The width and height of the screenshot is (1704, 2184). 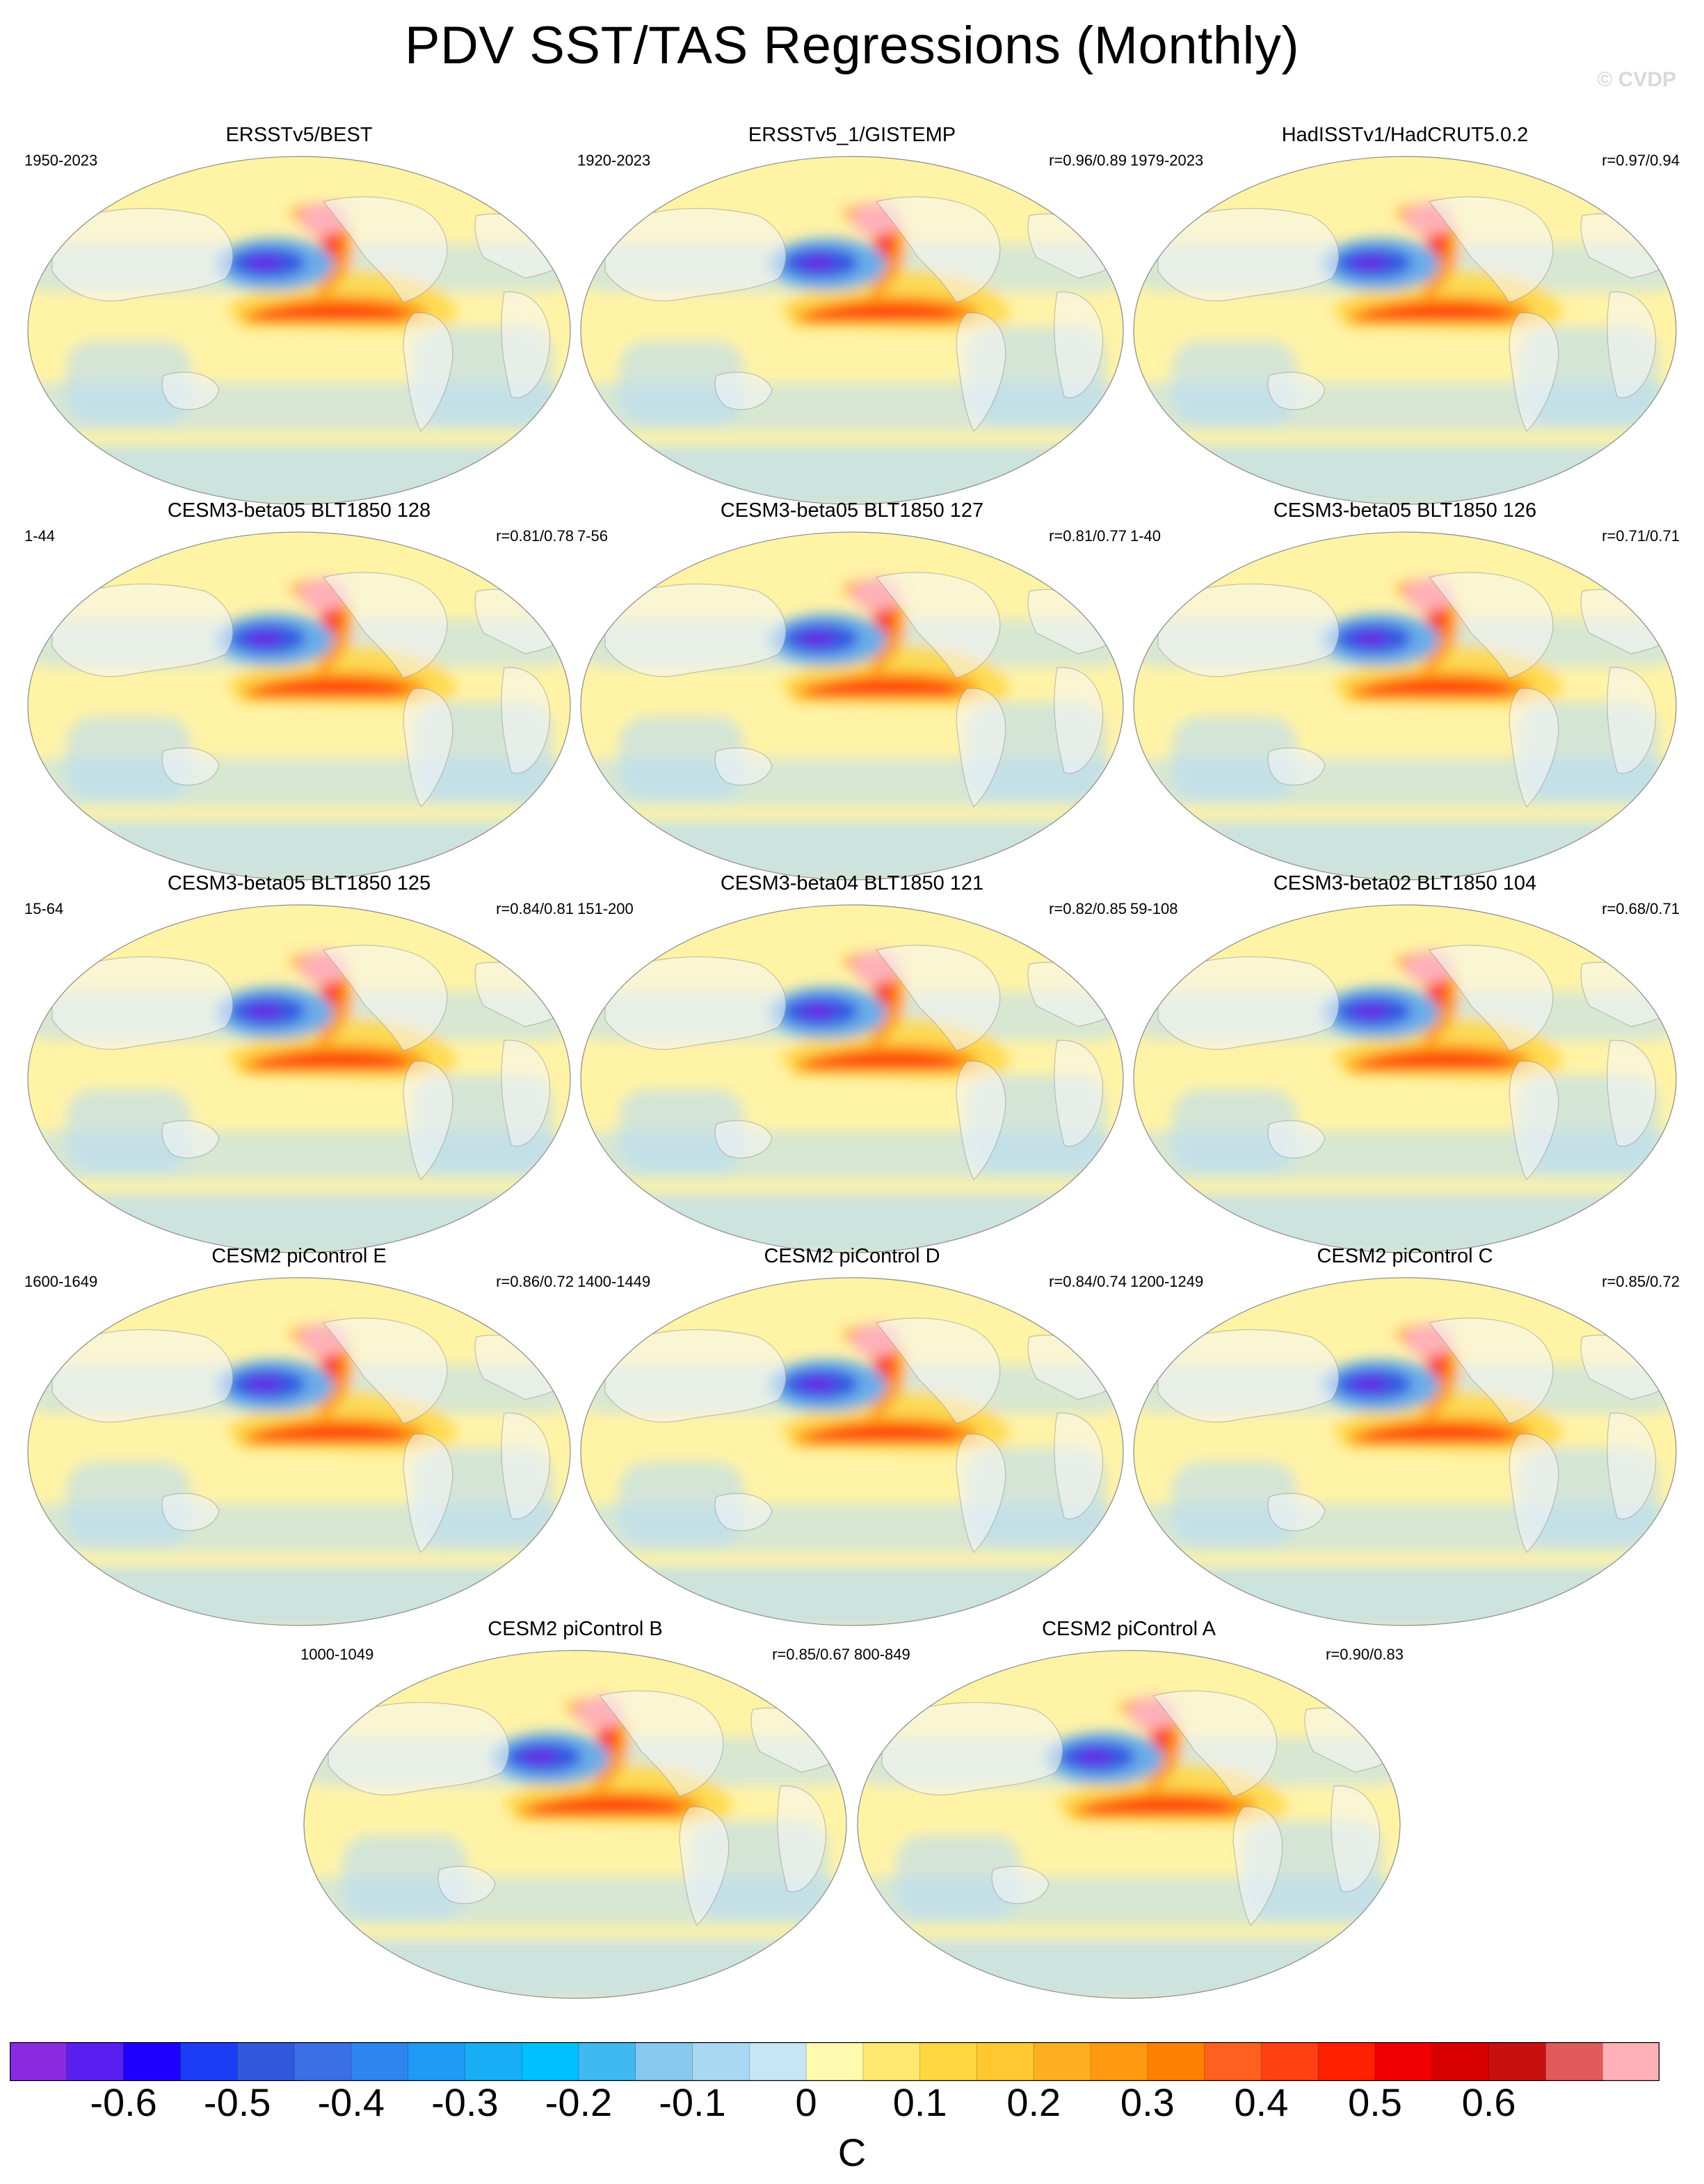 What do you see at coordinates (1405, 883) in the screenshot?
I see `panel-title: CESM3-beta02 BLT1850 104` at bounding box center [1405, 883].